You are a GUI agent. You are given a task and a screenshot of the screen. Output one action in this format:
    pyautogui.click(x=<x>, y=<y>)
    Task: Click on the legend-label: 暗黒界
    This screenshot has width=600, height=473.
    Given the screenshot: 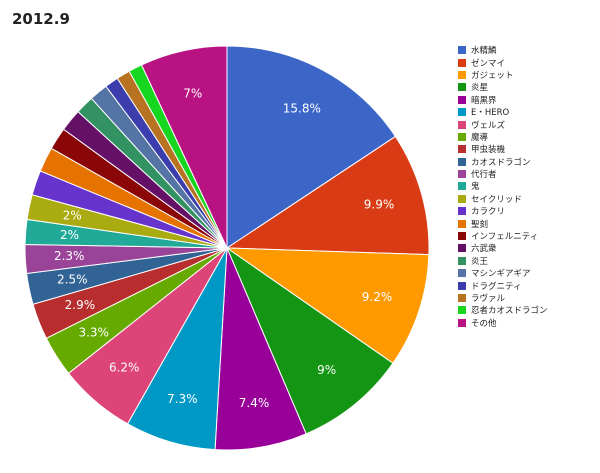 What is the action you would take?
    pyautogui.click(x=484, y=100)
    